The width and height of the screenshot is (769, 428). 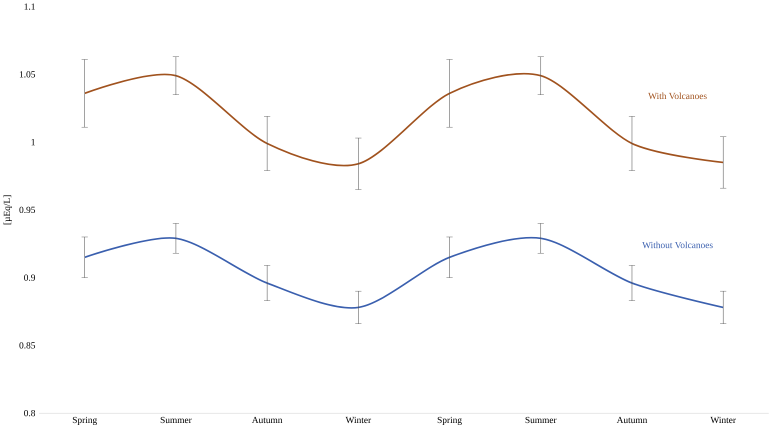 I want to click on y-tick-label: 0.95, so click(x=27, y=209).